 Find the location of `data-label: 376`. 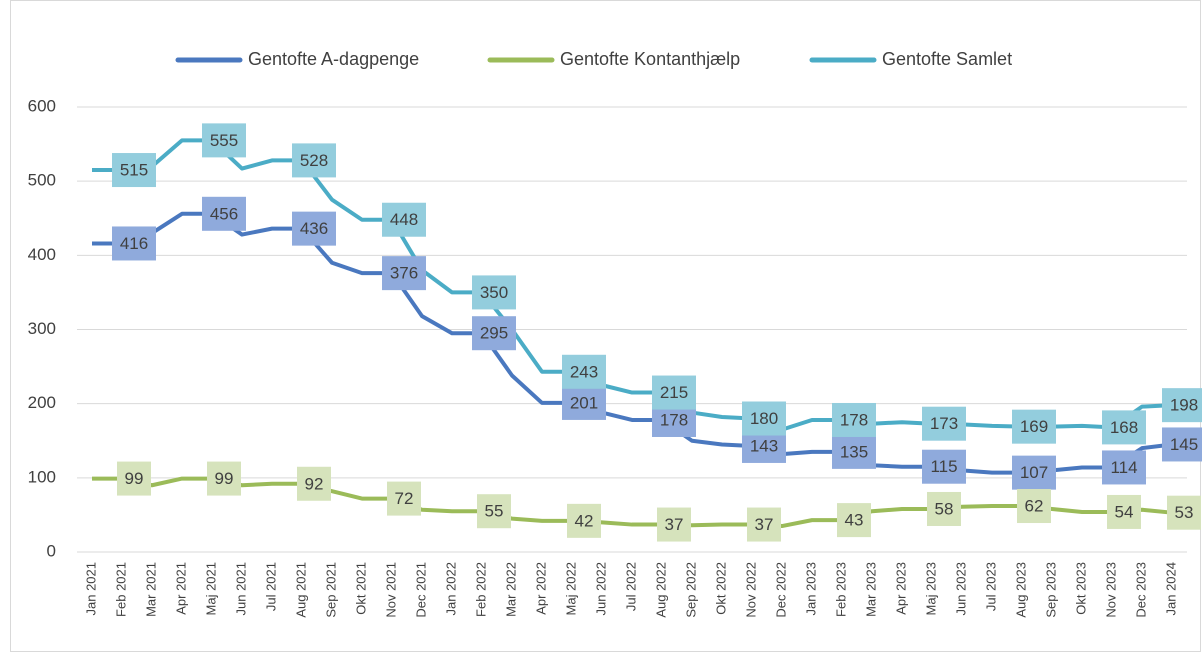

data-label: 376 is located at coordinates (404, 273).